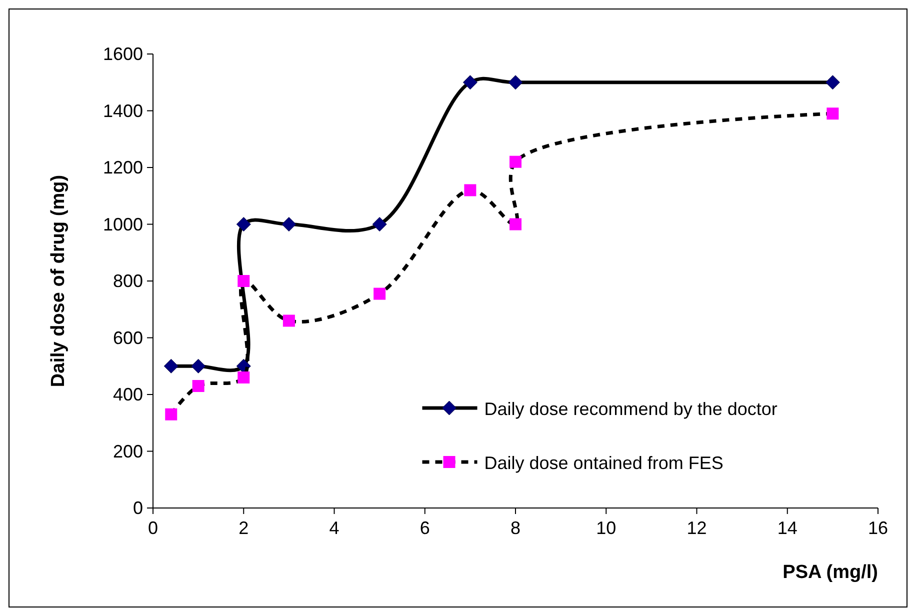 The width and height of the screenshot is (924, 615). What do you see at coordinates (127, 338) in the screenshot?
I see `y-tick-label: 600` at bounding box center [127, 338].